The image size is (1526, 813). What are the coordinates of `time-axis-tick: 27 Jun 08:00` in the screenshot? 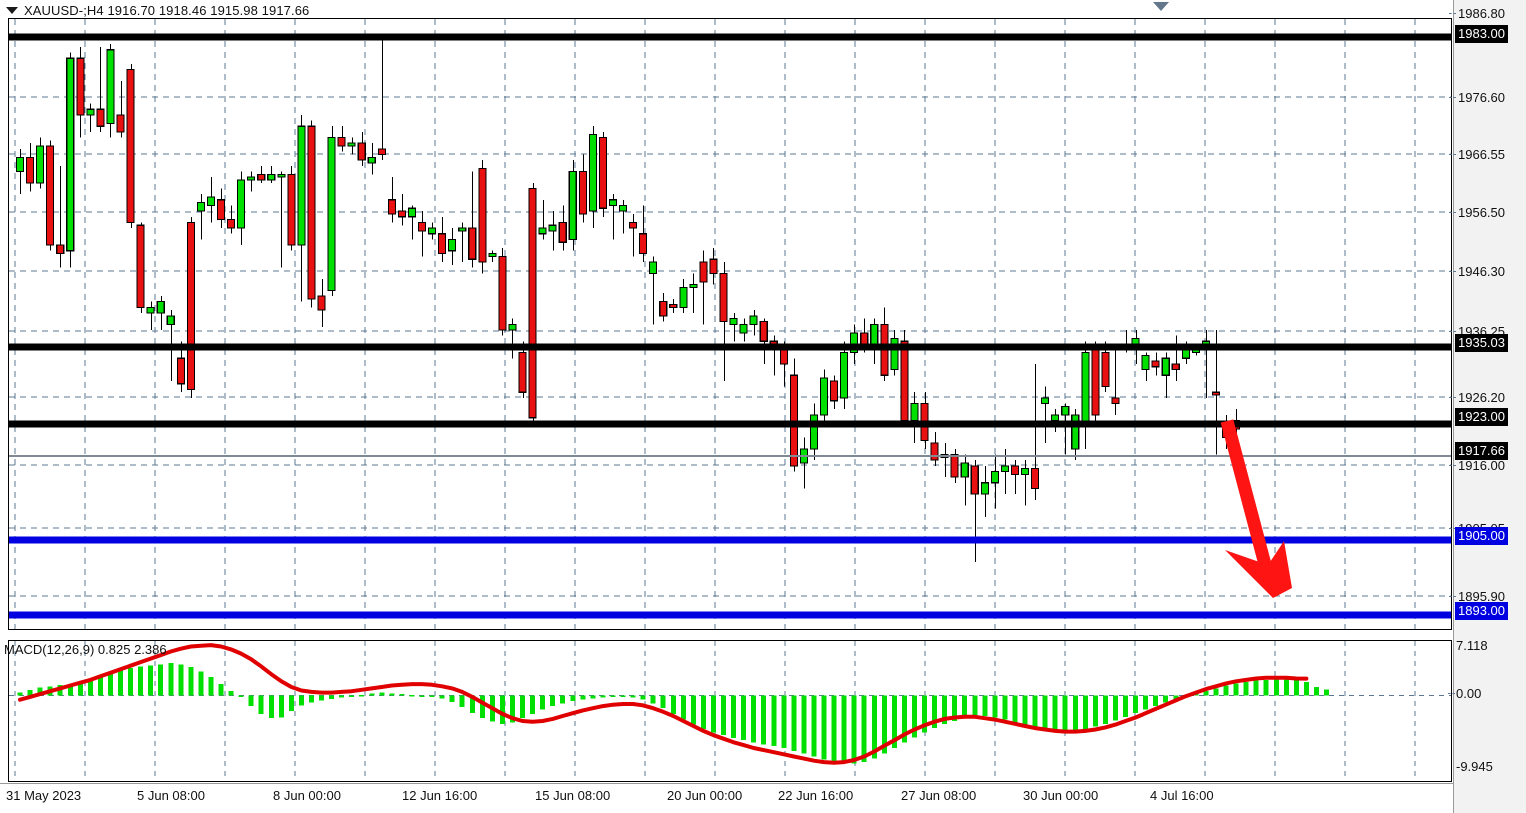 It's located at (939, 795).